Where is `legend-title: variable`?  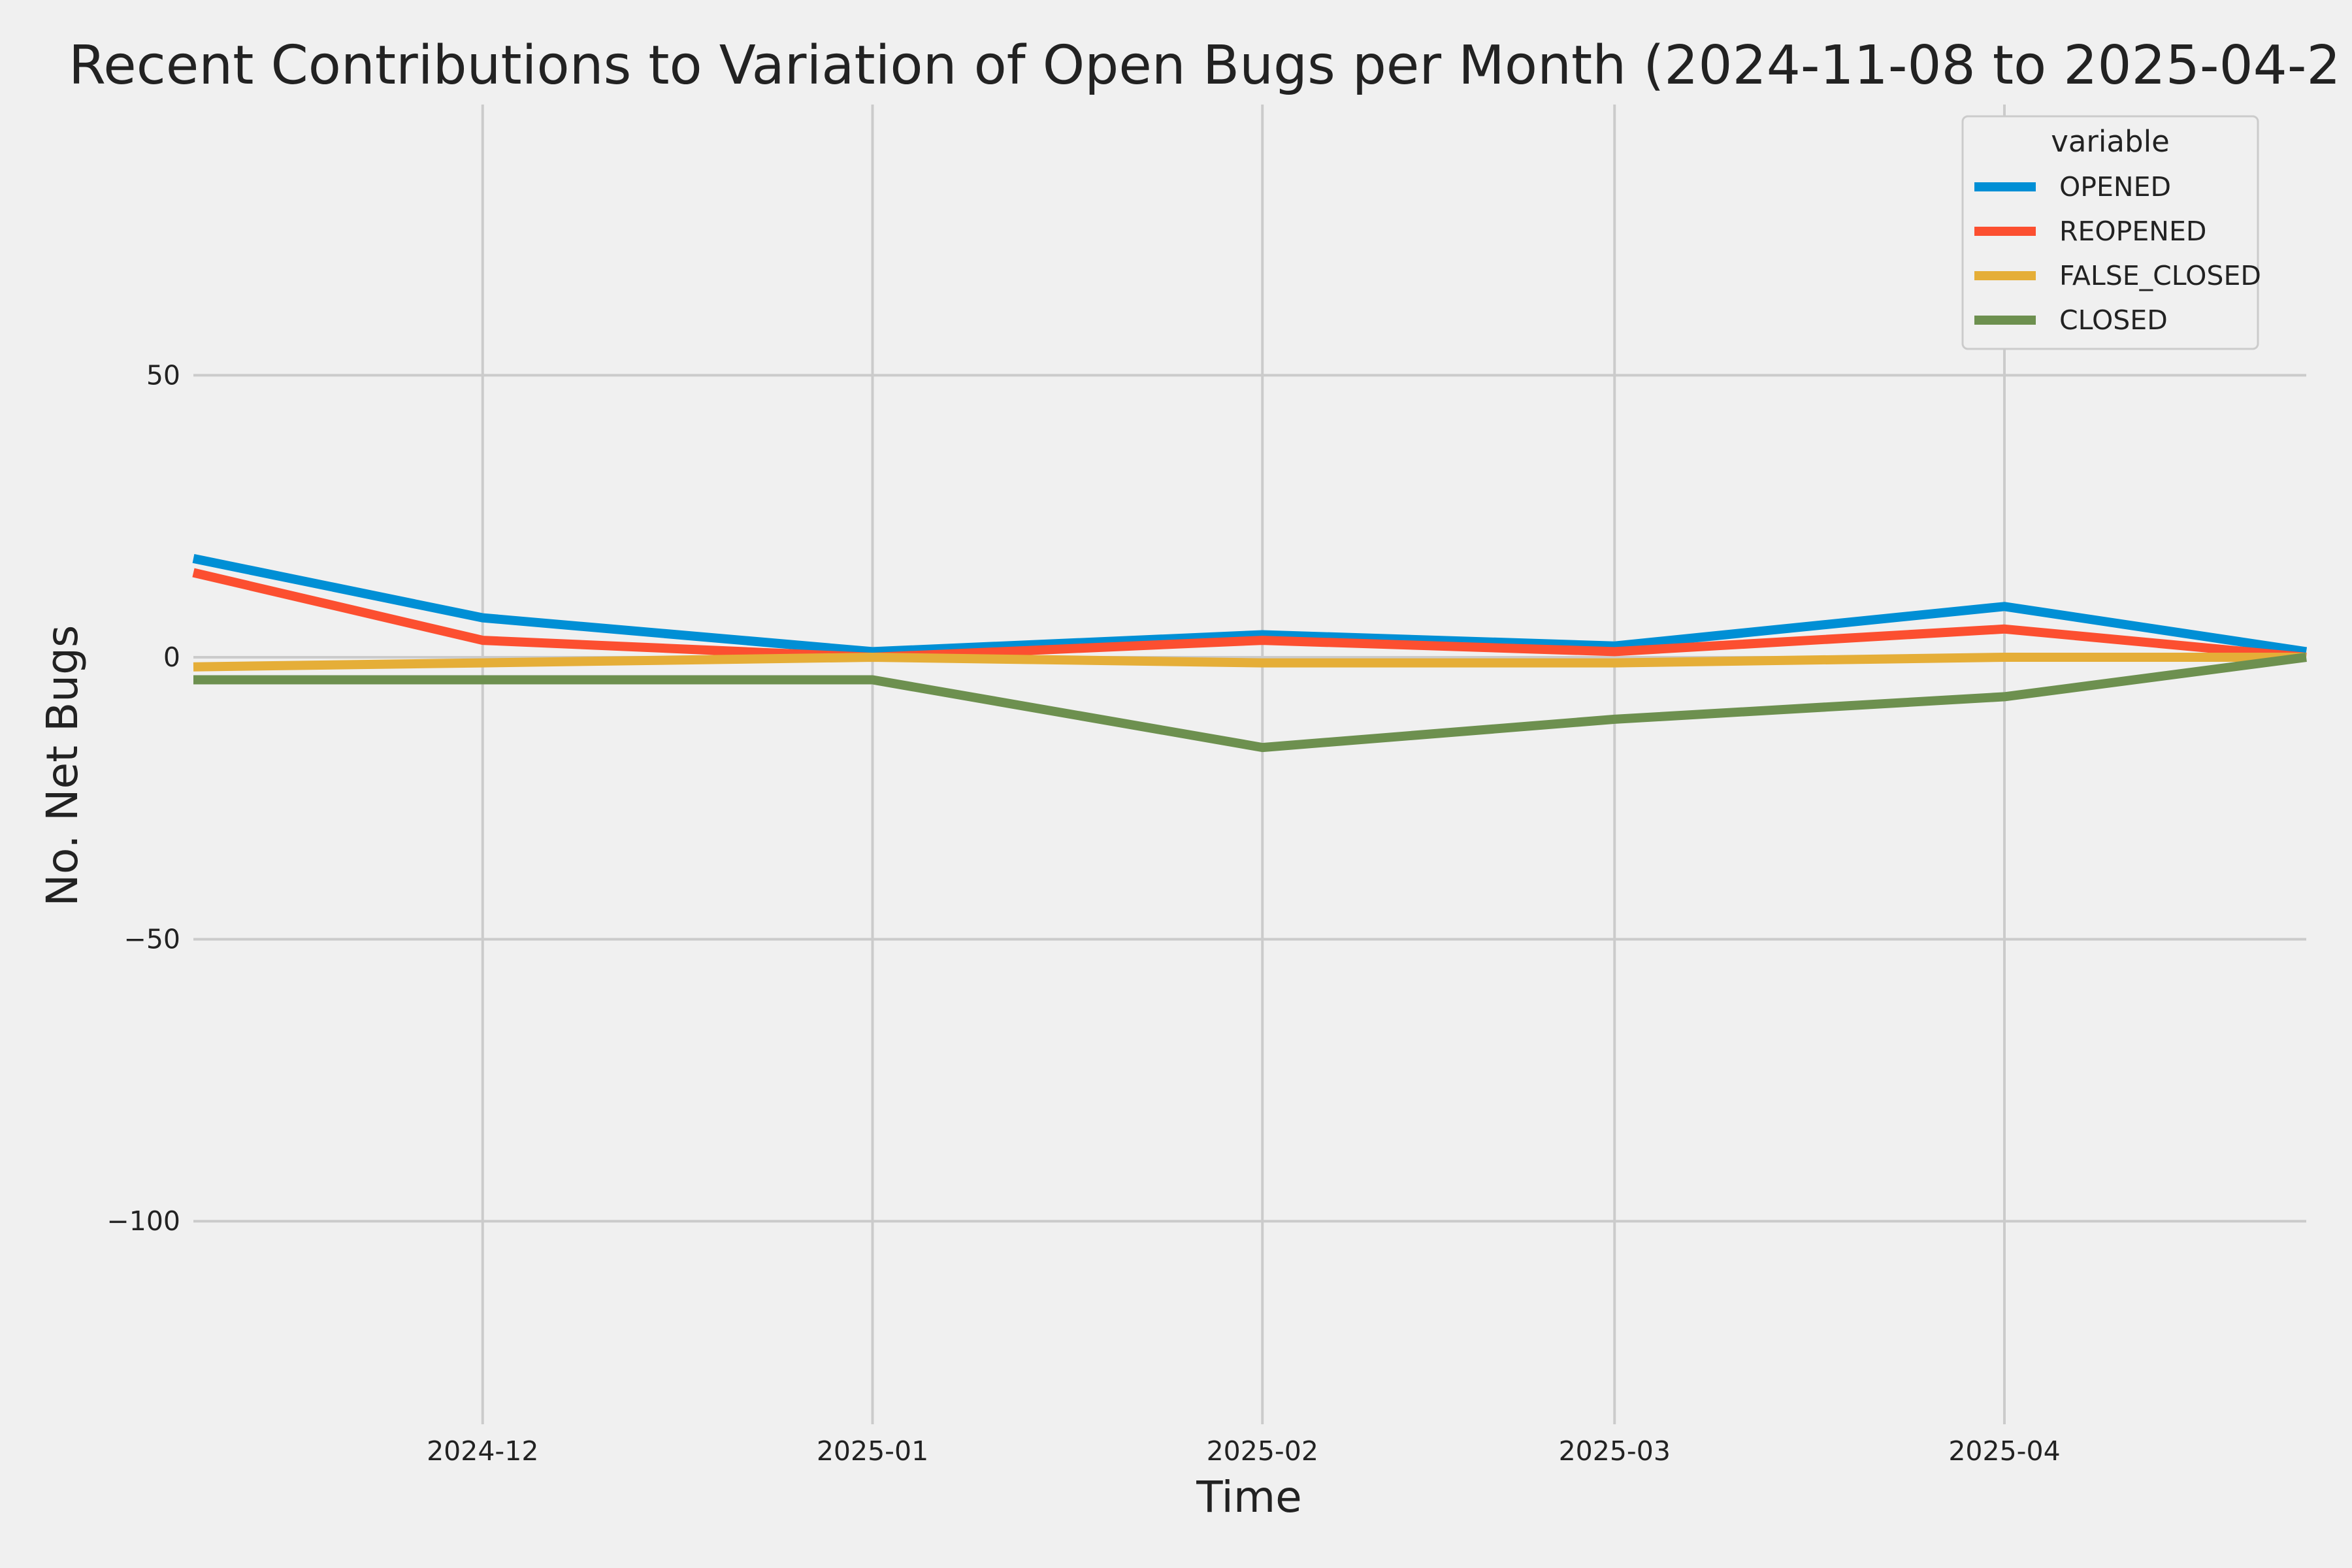
legend-title: variable is located at coordinates (2110, 141).